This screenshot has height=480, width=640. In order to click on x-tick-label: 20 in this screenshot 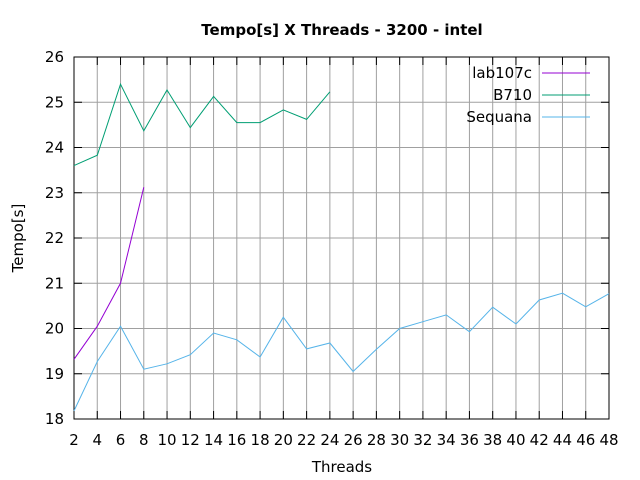, I will do `click(283, 440)`.